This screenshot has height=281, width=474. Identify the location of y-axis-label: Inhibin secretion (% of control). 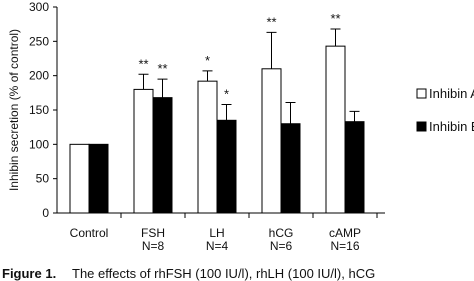
(14, 110).